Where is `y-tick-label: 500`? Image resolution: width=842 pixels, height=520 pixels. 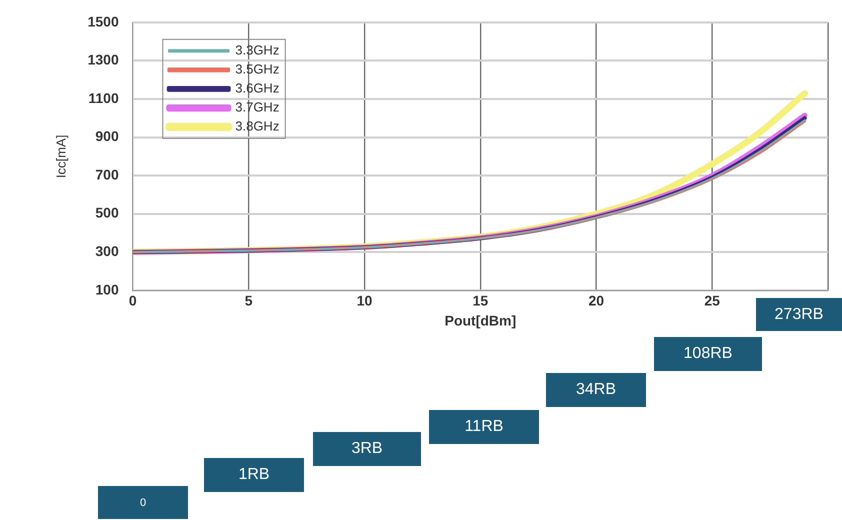 y-tick-label: 500 is located at coordinates (107, 212).